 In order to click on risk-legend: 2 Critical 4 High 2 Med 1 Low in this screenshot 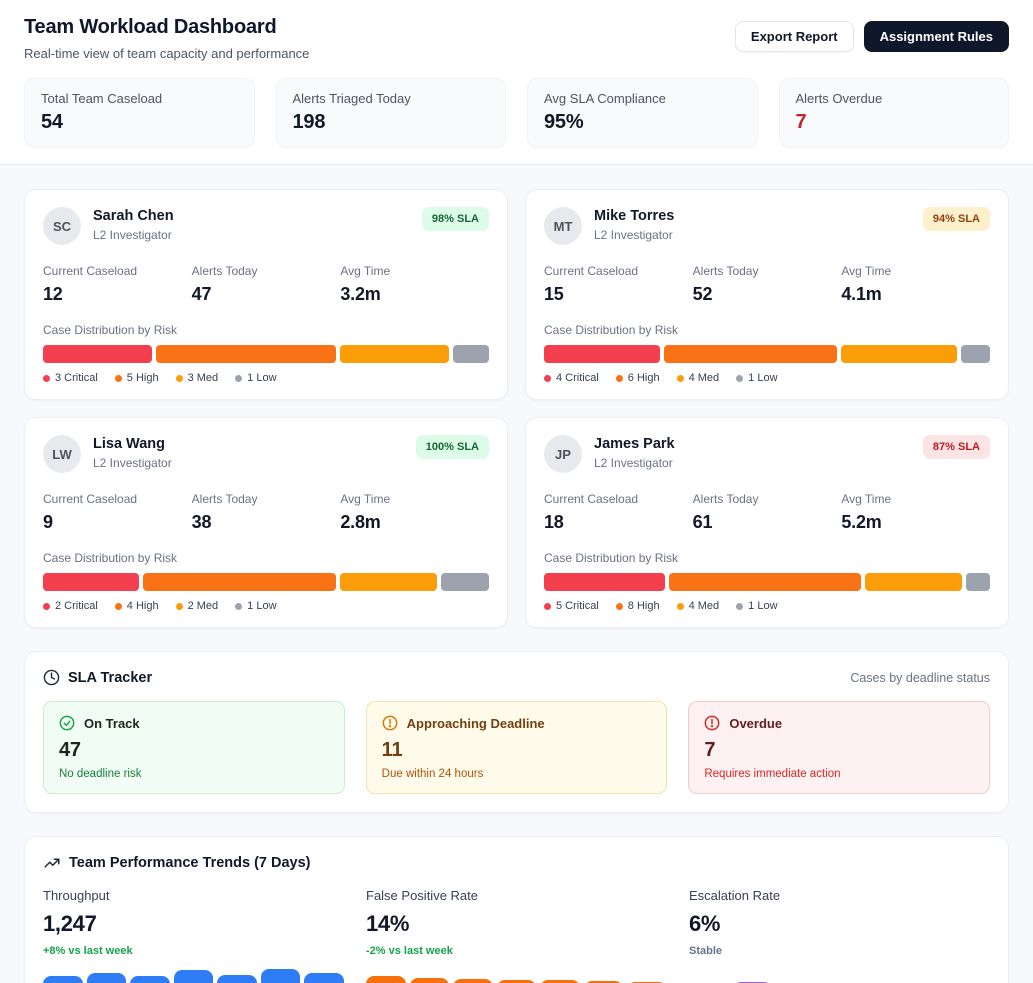, I will do `click(266, 606)`.